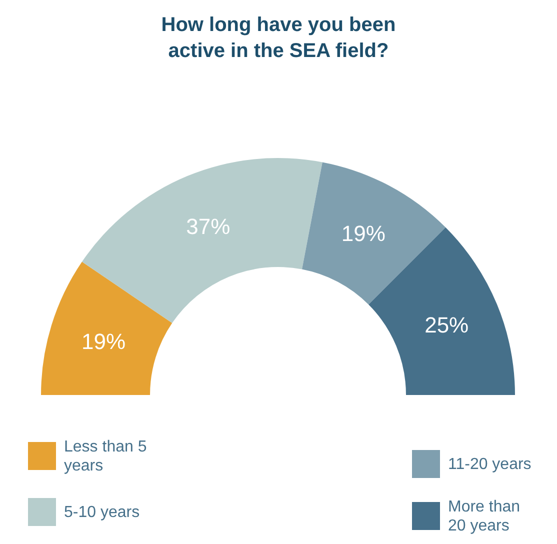 This screenshot has height=544, width=557. I want to click on legend-label: More than 20 years, so click(484, 516).